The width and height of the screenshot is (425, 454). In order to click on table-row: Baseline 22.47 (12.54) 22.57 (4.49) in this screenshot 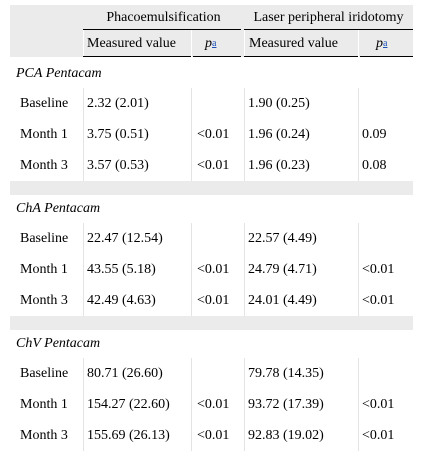, I will do `click(211, 239)`.